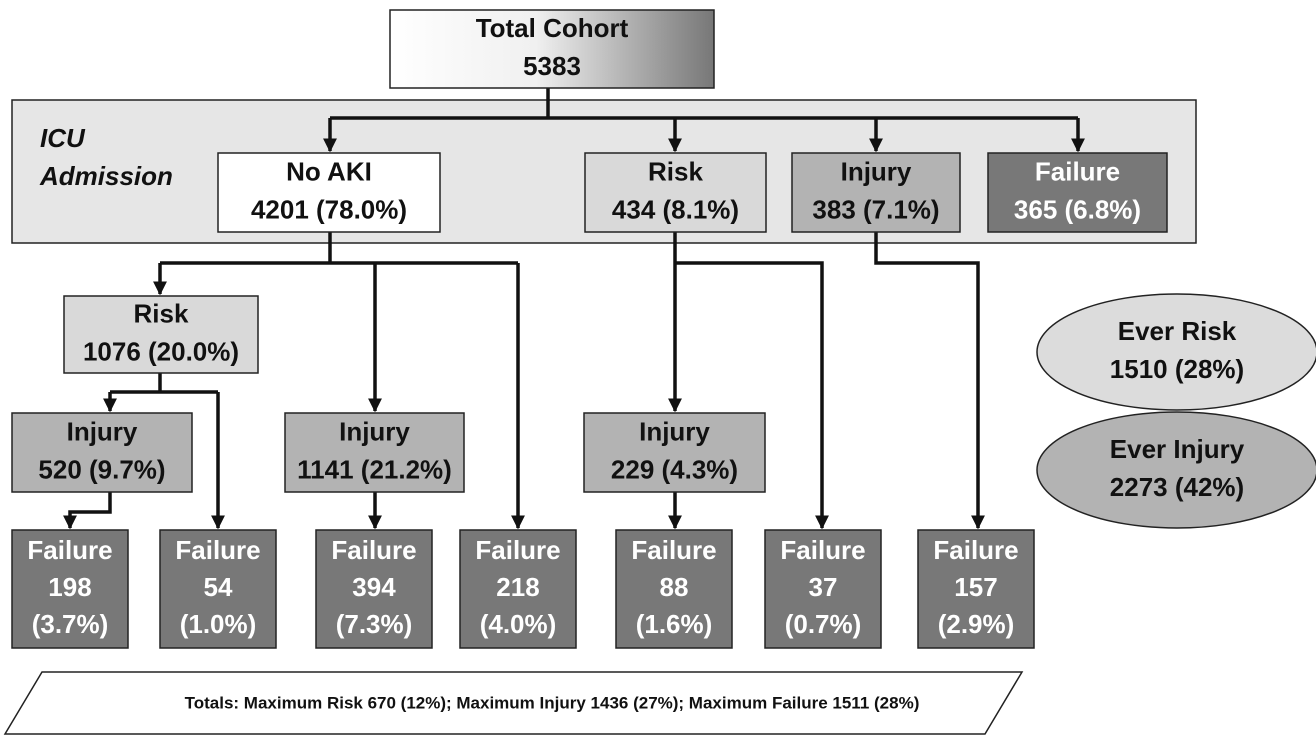  What do you see at coordinates (329, 209) in the screenshot?
I see `node-text: 4201 (78.0%)` at bounding box center [329, 209].